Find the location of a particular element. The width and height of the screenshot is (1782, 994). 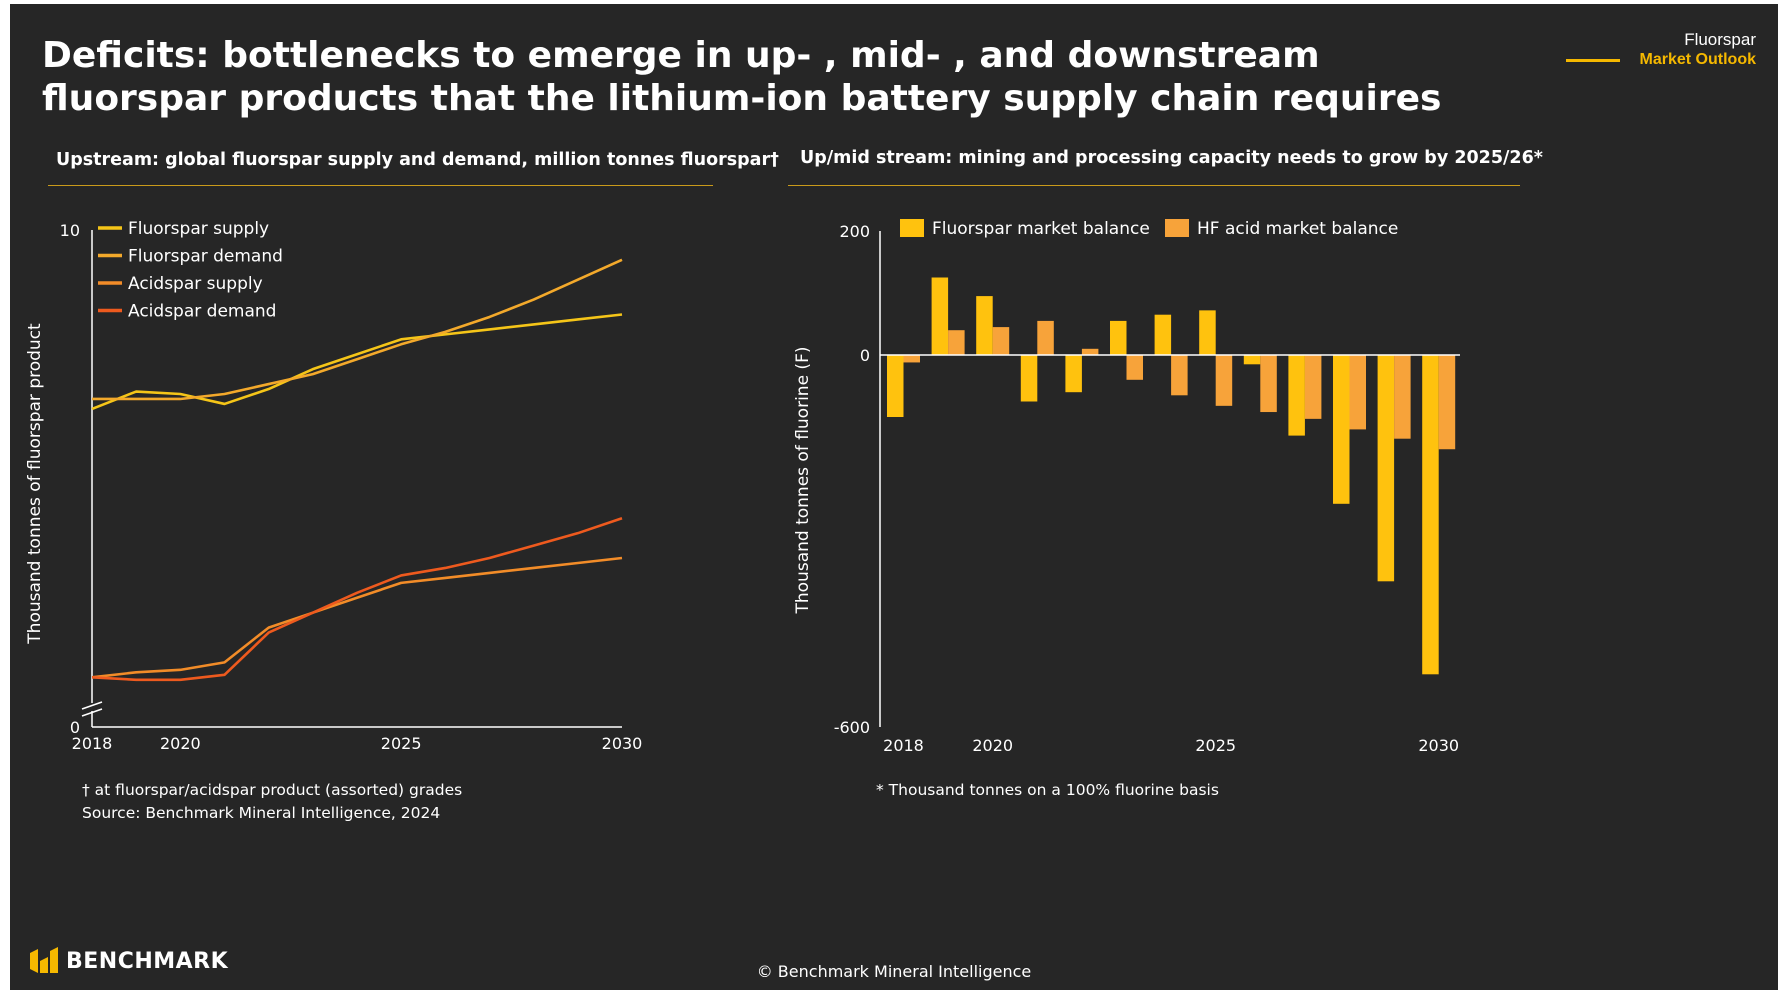

right-y-tick-label: 200 is located at coordinates (854, 231).